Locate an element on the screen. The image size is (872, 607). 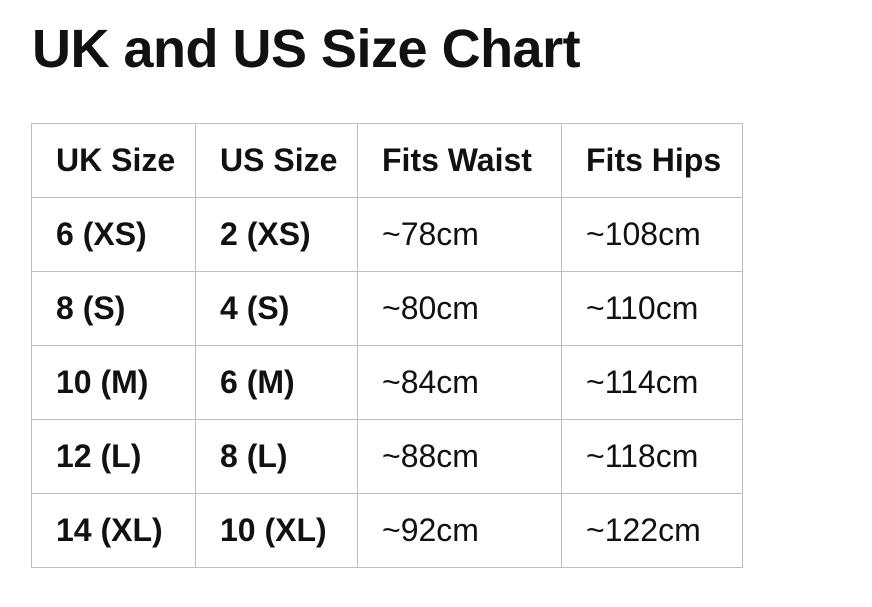
table-cell: ~110cm is located at coordinates (652, 308).